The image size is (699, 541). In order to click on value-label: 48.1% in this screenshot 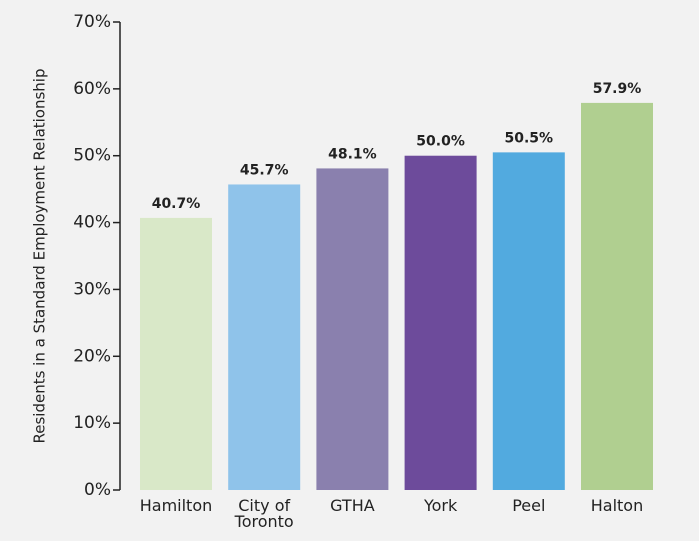, I will do `click(352, 154)`.